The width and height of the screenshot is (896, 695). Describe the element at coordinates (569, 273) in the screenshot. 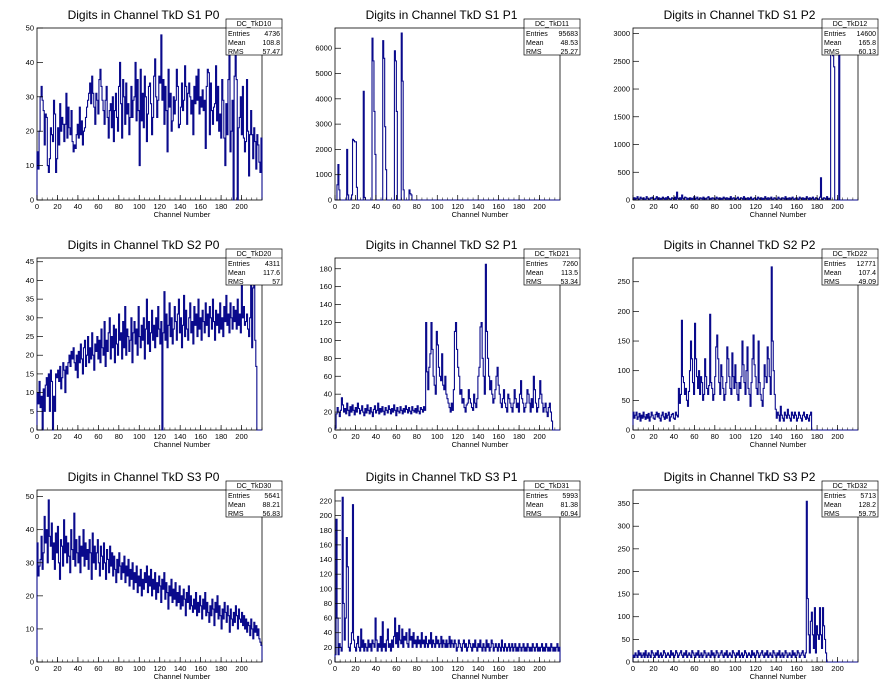

I see `stats-value: 113.5` at that location.